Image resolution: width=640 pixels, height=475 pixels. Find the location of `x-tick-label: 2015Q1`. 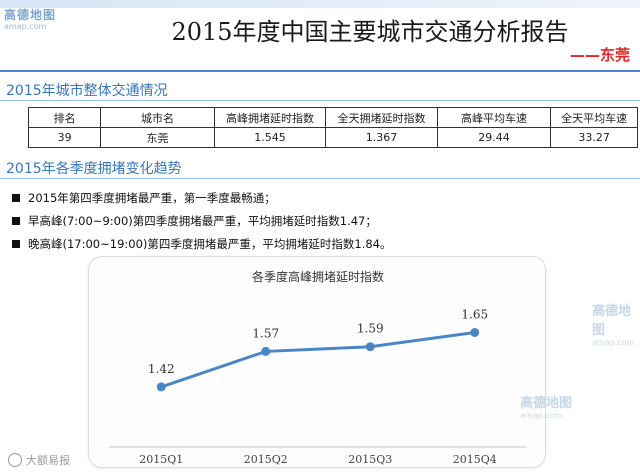

x-tick-label: 2015Q1 is located at coordinates (161, 459).